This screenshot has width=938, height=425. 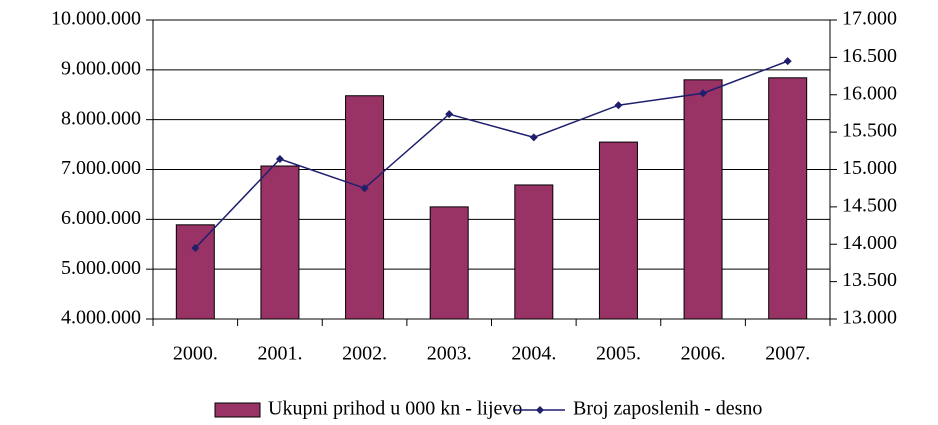 I want to click on y-tick-label: 8.000.000, so click(x=101, y=118).